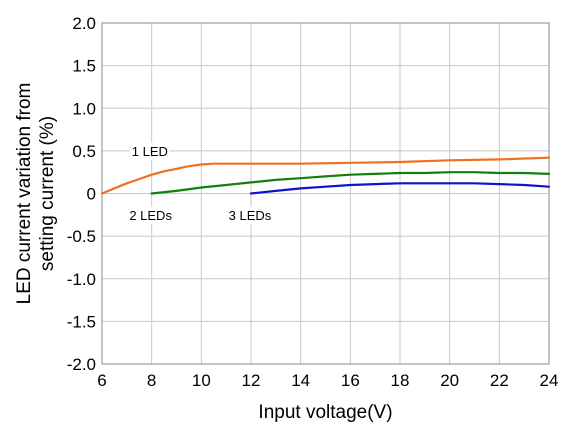  I want to click on x-tick-label: 20, so click(449, 380).